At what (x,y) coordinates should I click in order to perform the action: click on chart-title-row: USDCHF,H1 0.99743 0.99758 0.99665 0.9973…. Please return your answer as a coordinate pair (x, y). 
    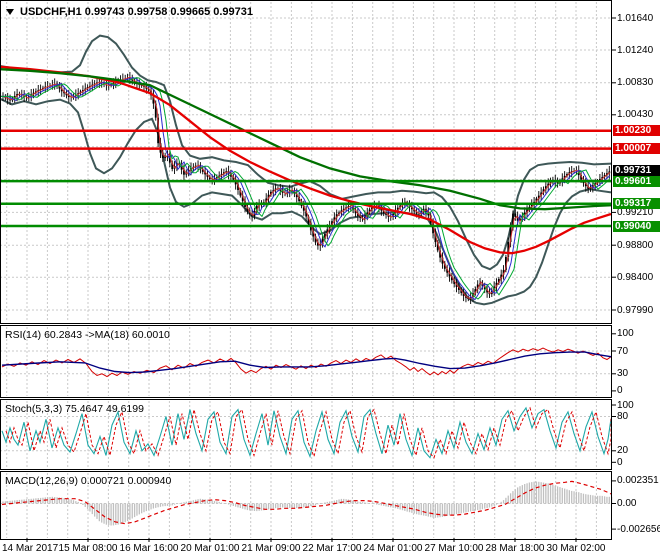
    Looking at the image, I should click on (129, 12).